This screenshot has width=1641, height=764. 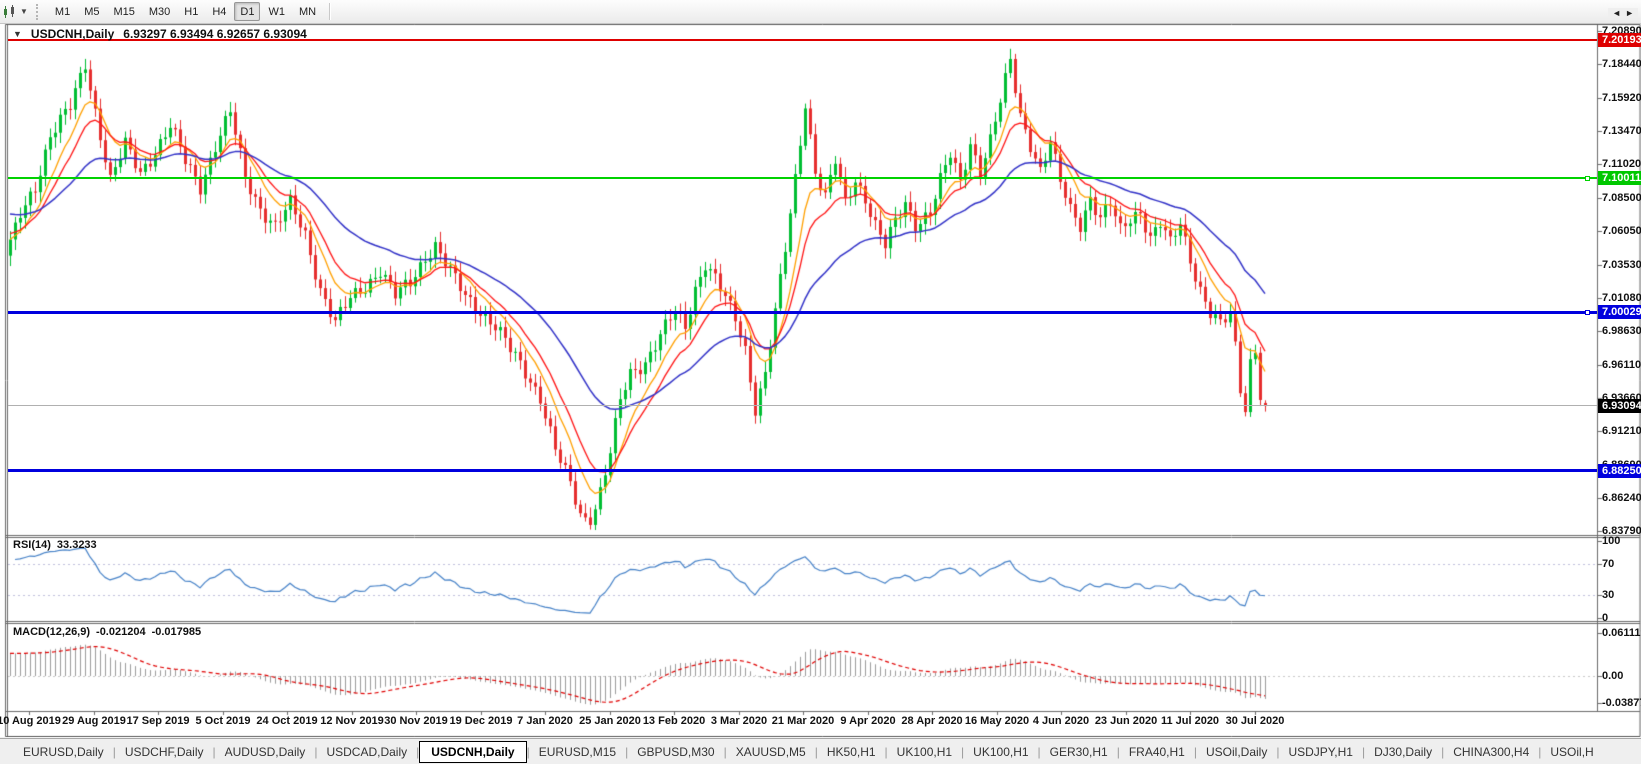 I want to click on date-axis-label: 17 Sep 2019, so click(x=158, y=721).